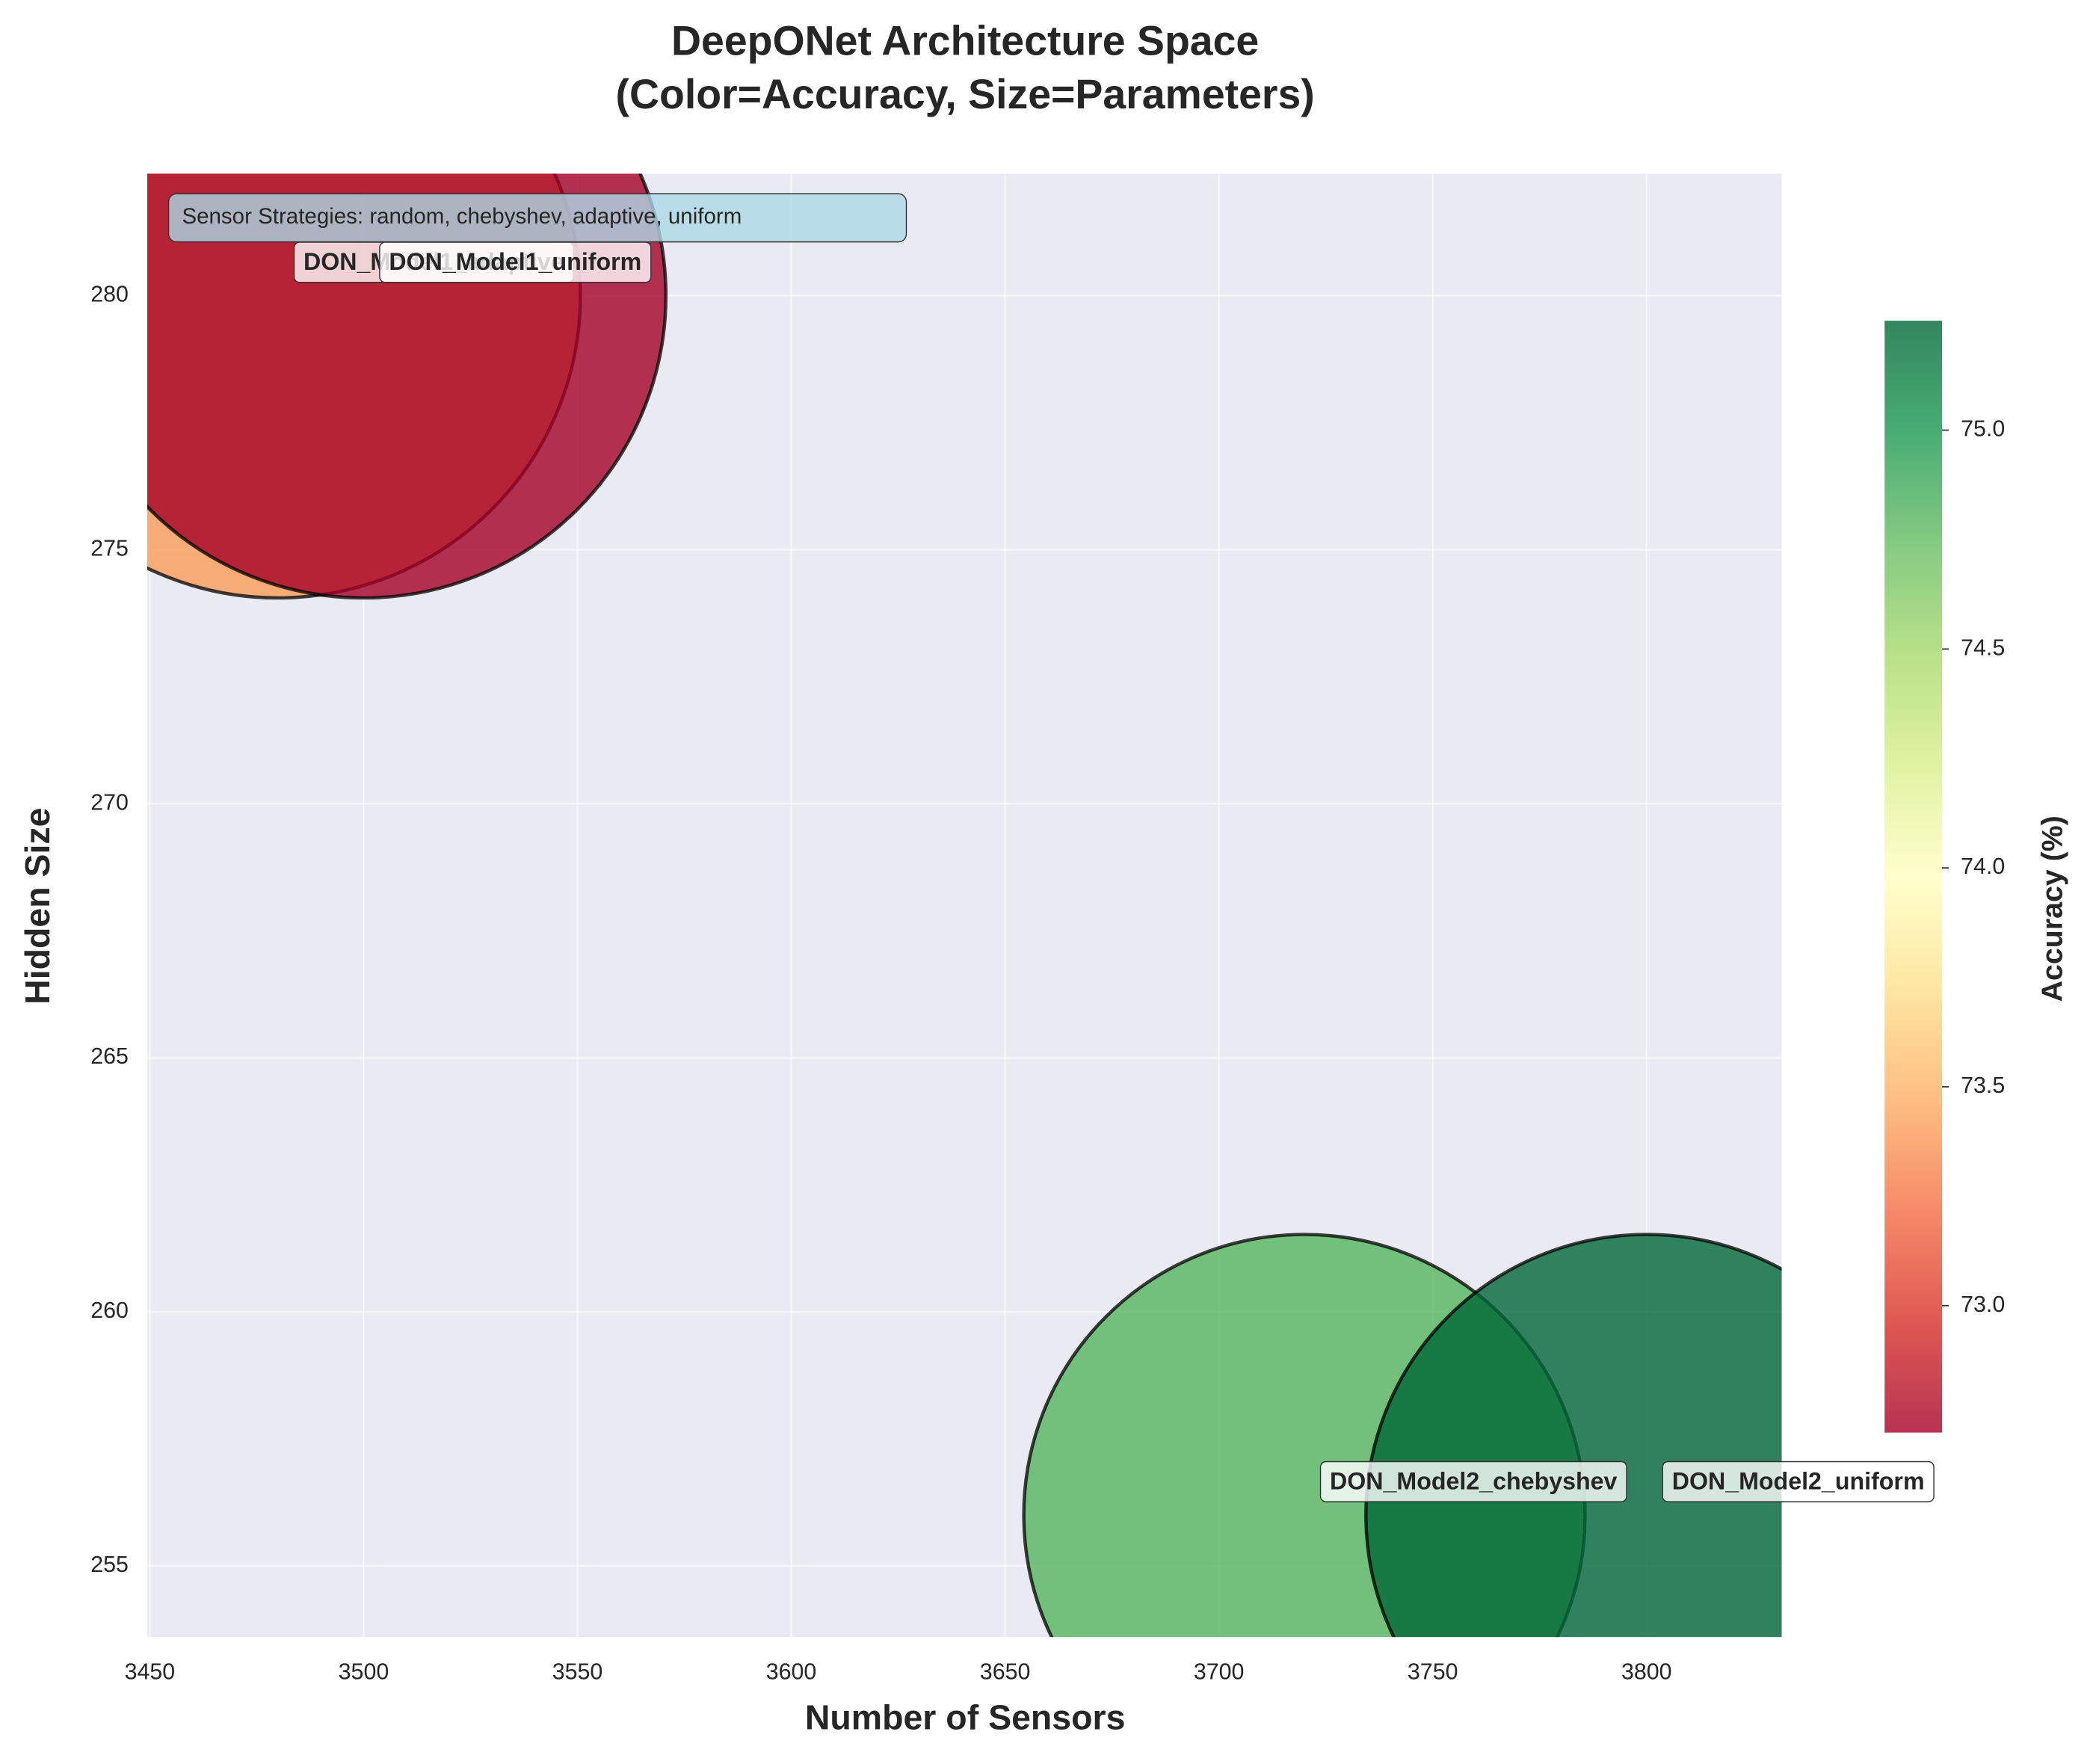 Image resolution: width=2096 pixels, height=1764 pixels. Describe the element at coordinates (1913, 877) in the screenshot. I see `colorbar-gradient` at that location.